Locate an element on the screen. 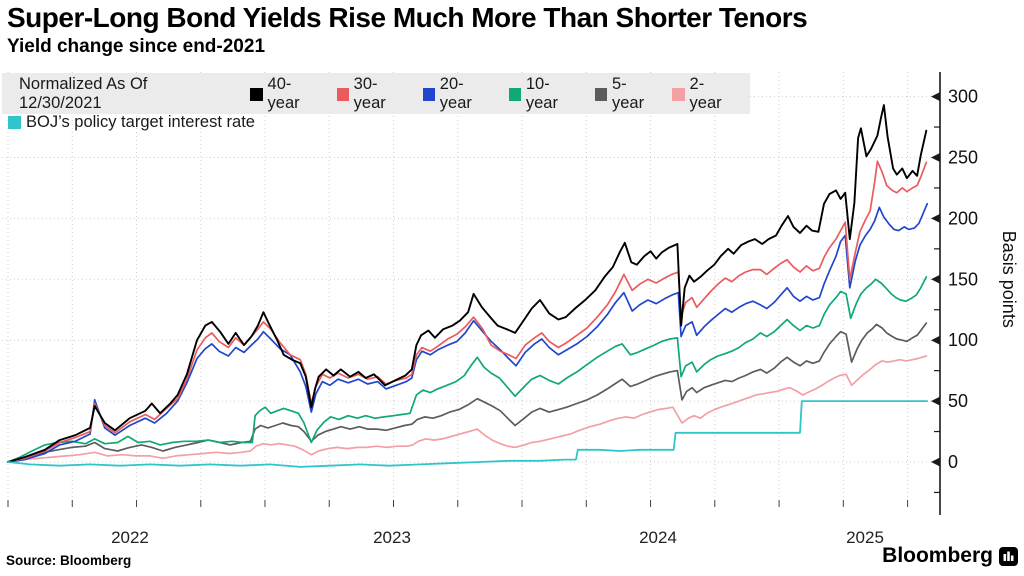 The image size is (1024, 576). y-tick-label: 200 is located at coordinates (963, 218).